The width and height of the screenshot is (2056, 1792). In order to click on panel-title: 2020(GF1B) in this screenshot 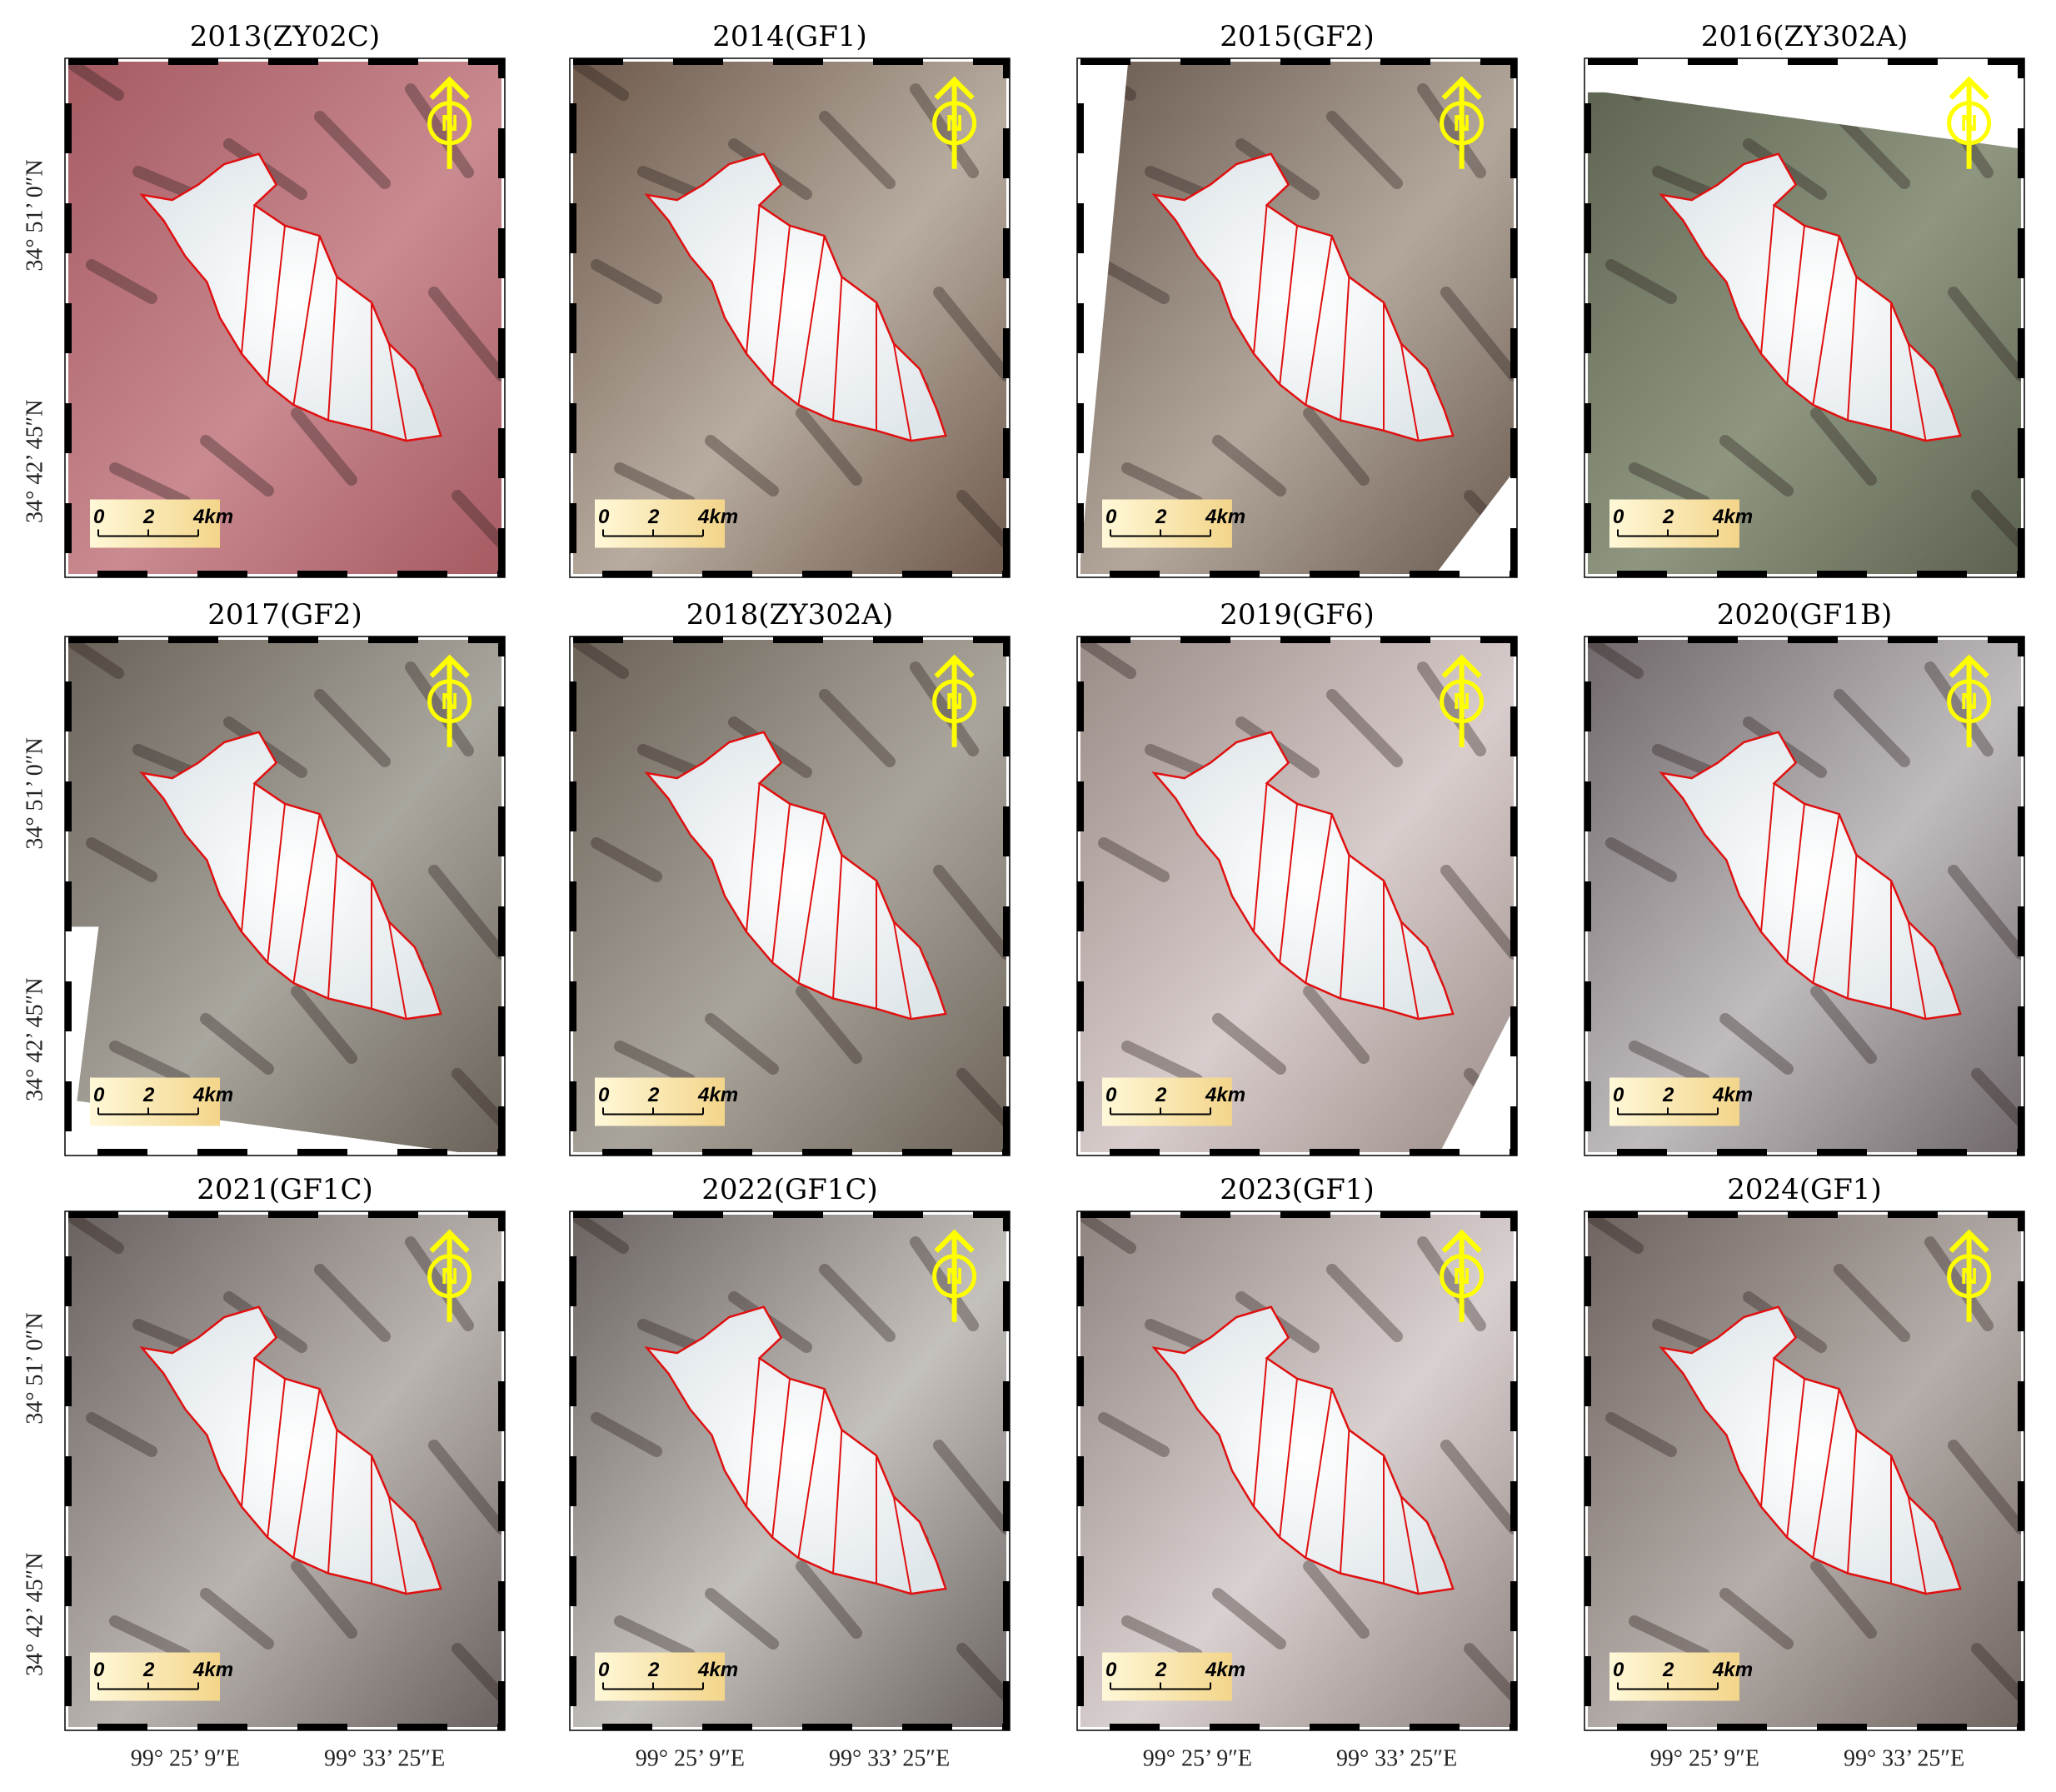, I will do `click(1804, 614)`.